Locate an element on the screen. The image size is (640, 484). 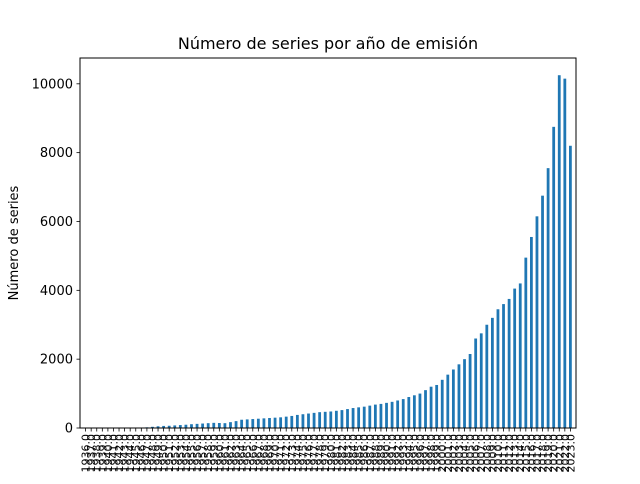
y-tick-label: 6000 is located at coordinates (56, 222).